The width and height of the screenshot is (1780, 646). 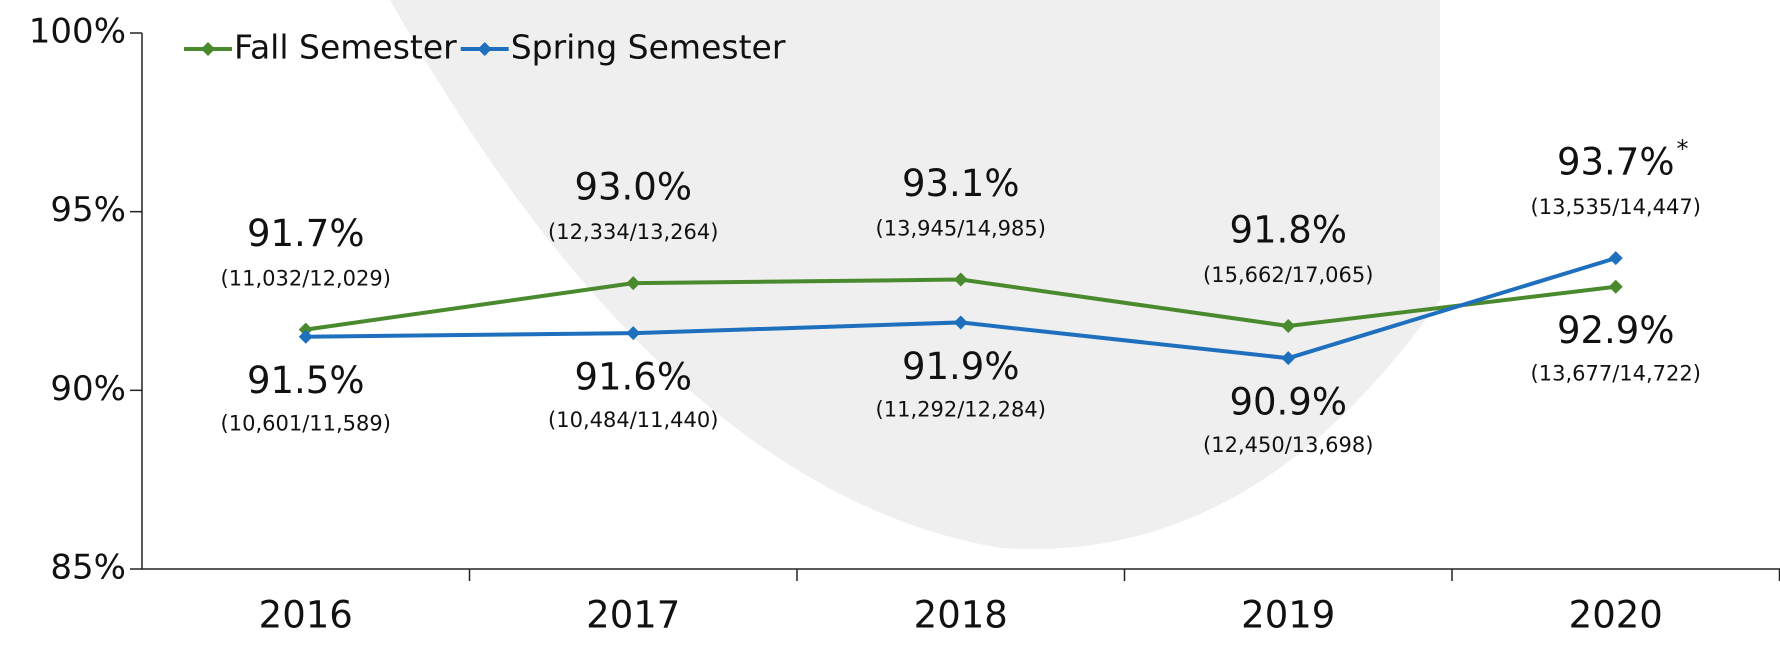 What do you see at coordinates (1683, 149) in the screenshot?
I see `footnote-mark: *` at bounding box center [1683, 149].